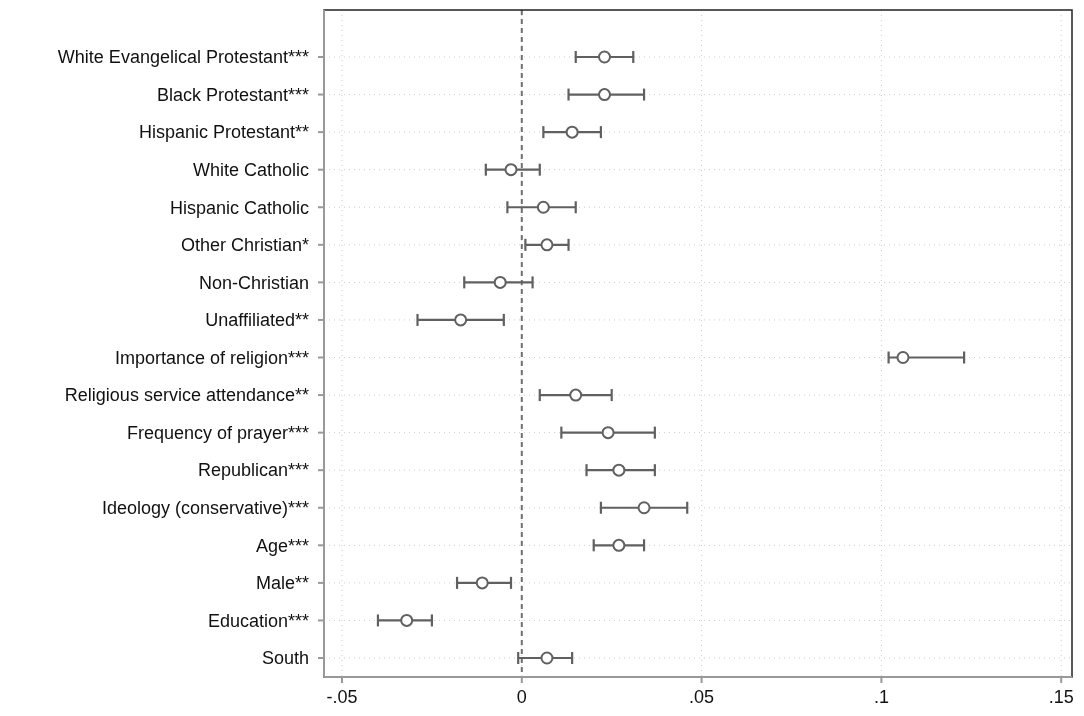 This screenshot has height=716, width=1084. Describe the element at coordinates (702, 697) in the screenshot. I see `x-tick-label: .05` at that location.